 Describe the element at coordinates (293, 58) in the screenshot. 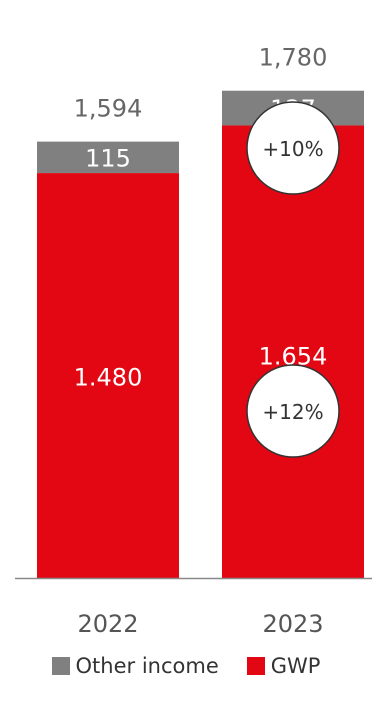

I see `total-label-2023: 1,780` at that location.